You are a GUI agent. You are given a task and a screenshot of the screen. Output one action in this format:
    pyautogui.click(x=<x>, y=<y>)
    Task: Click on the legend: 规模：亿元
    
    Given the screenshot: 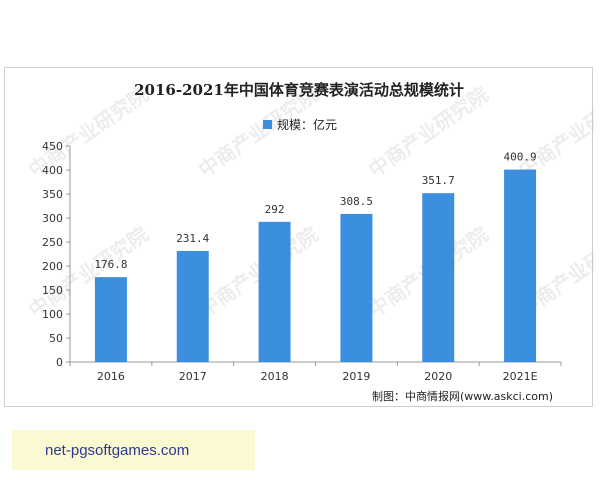 What is the action you would take?
    pyautogui.click(x=300, y=124)
    